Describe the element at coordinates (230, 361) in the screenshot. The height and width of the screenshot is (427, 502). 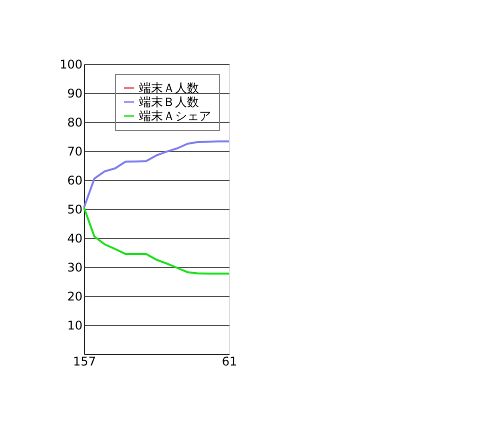
I see `x-tick-label: 61` at that location.